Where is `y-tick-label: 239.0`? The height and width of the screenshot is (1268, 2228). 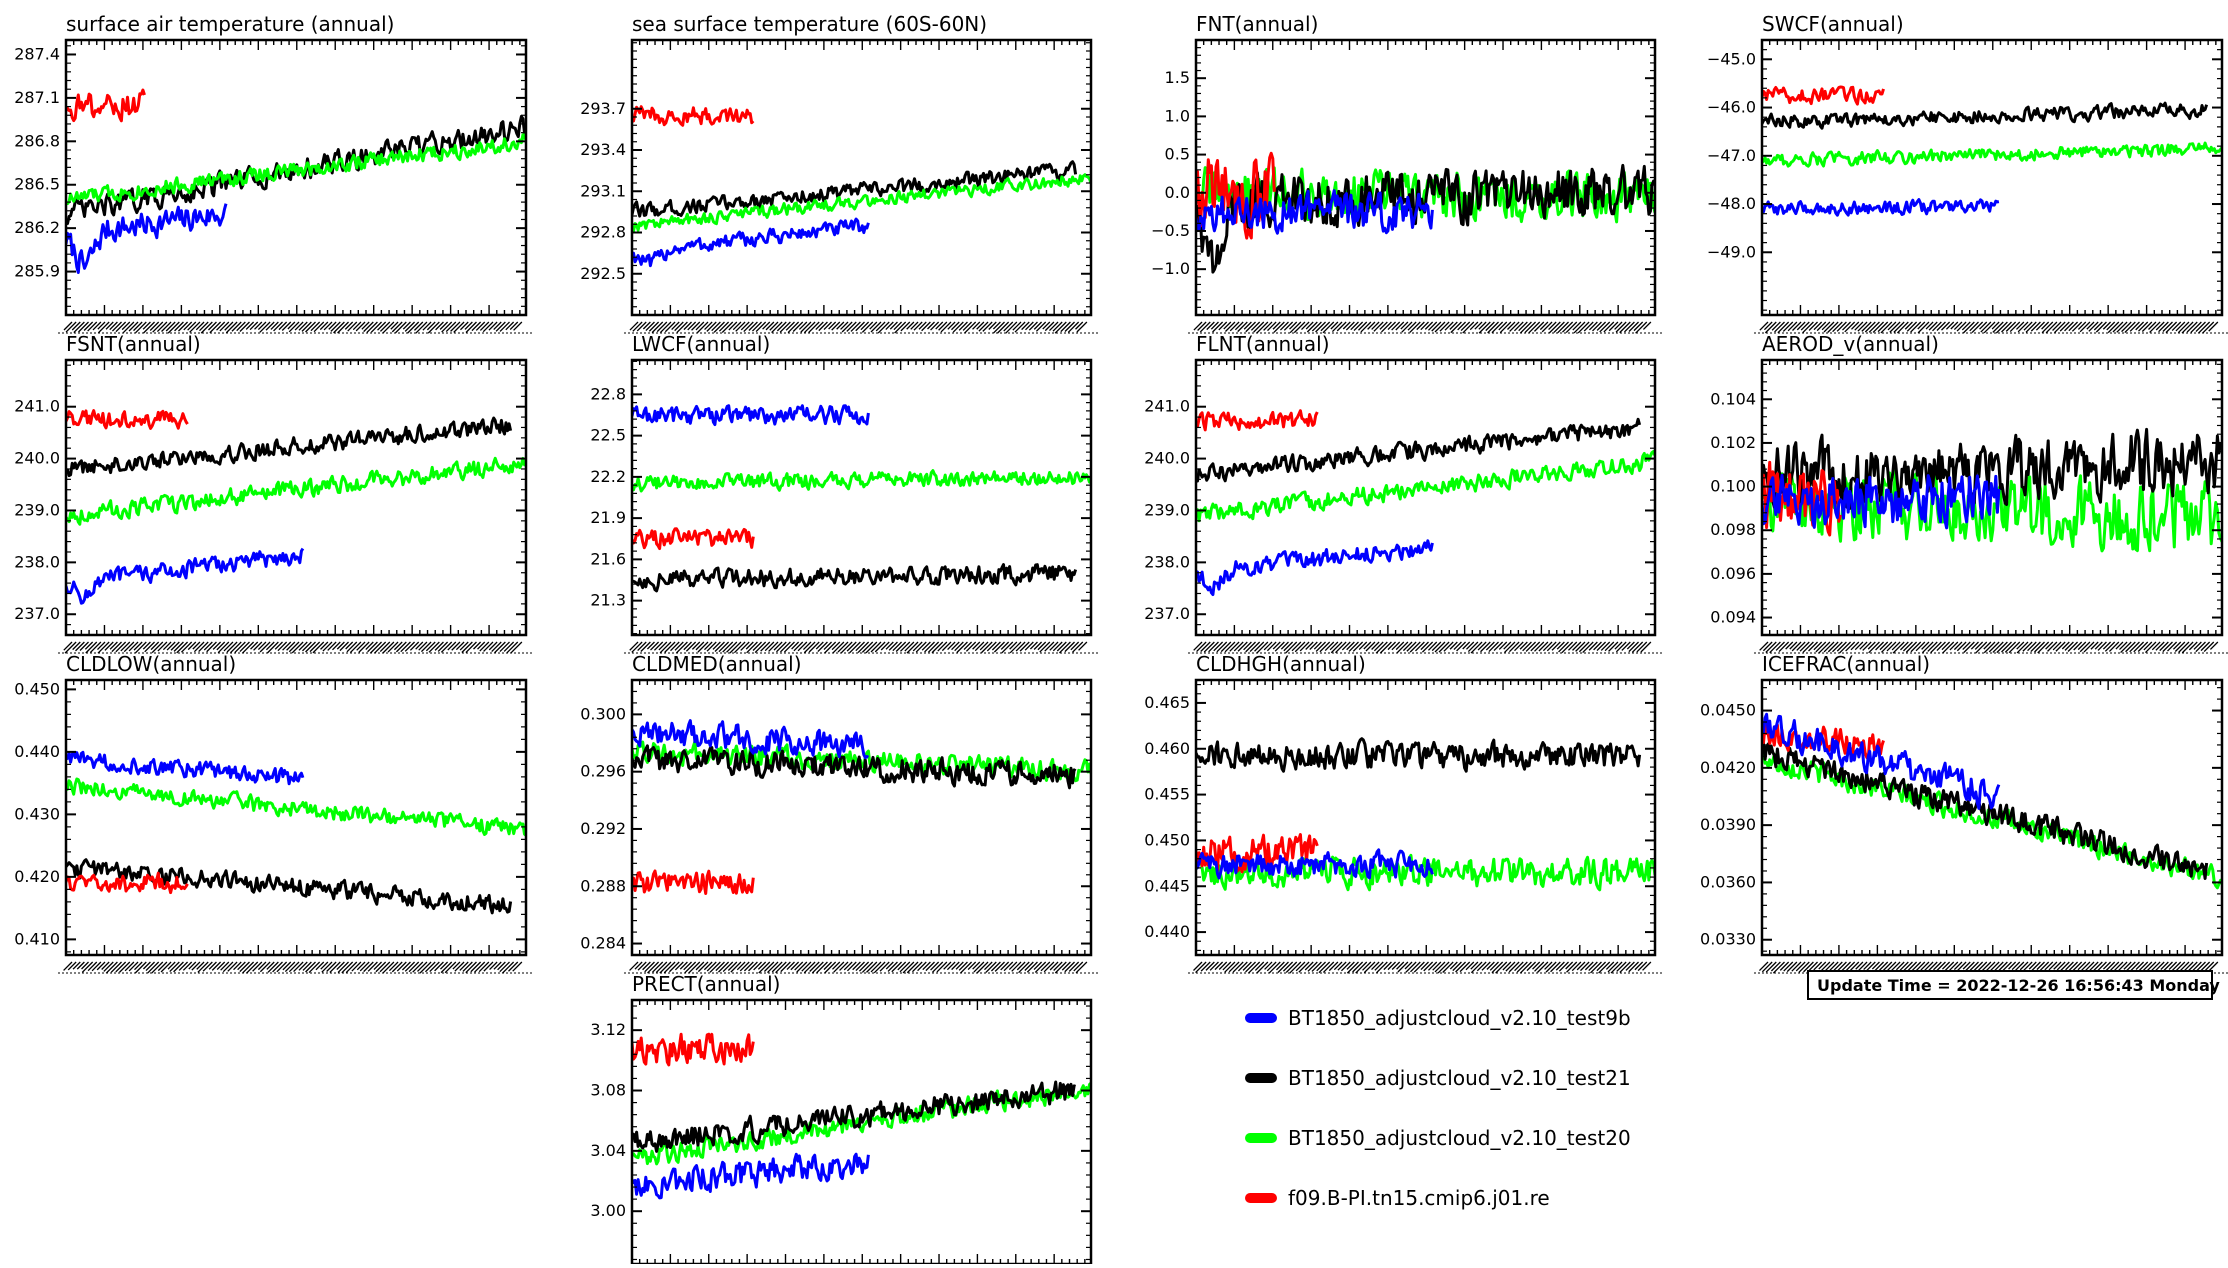
y-tick-label: 239.0 is located at coordinates (1167, 509).